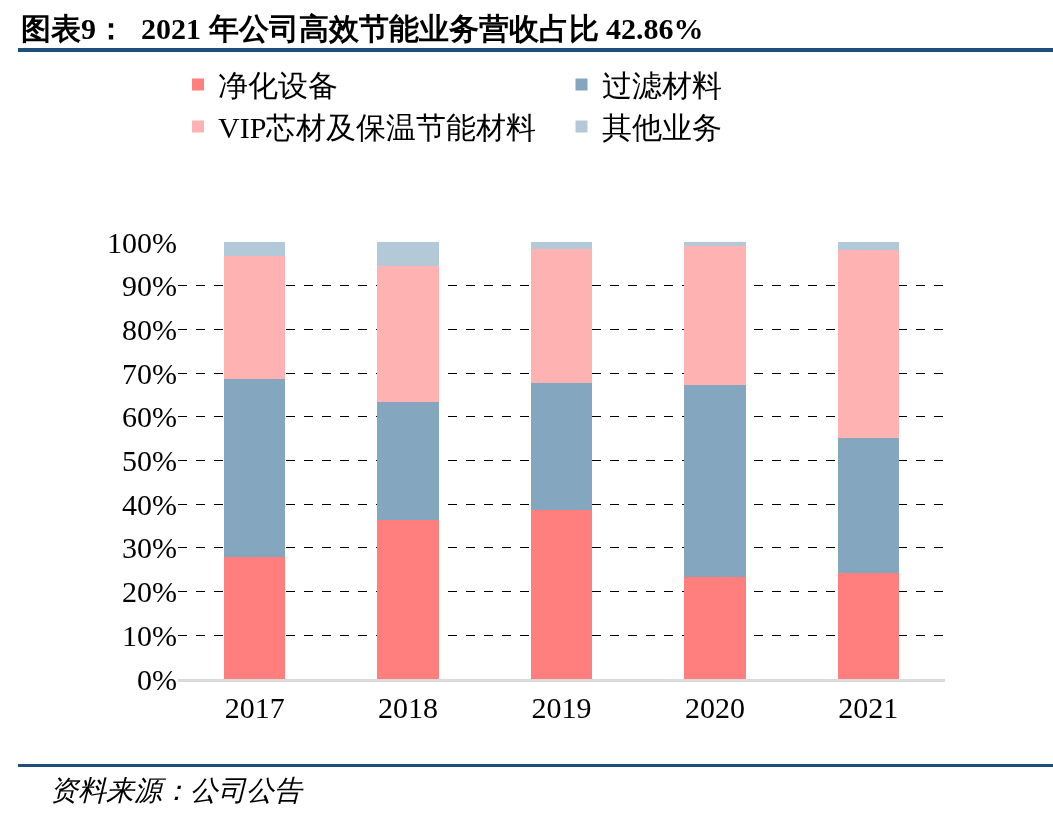 The image size is (1053, 821). I want to click on legend-label: 净化设备, so click(278, 86).